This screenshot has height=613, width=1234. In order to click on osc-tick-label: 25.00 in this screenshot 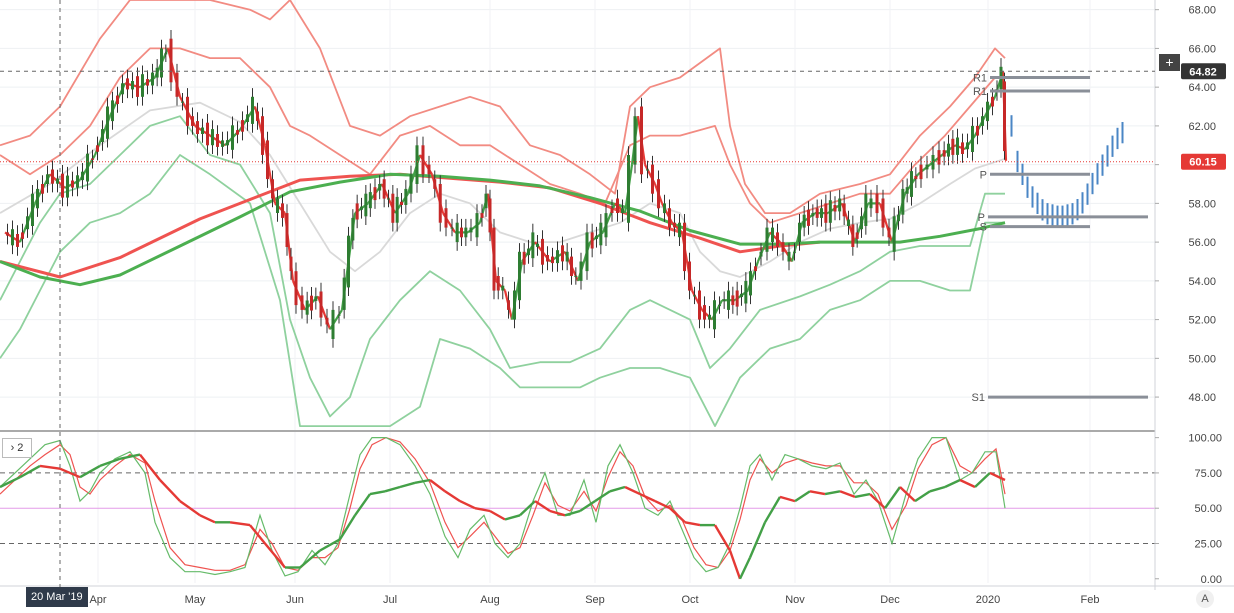, I will do `click(1208, 545)`.